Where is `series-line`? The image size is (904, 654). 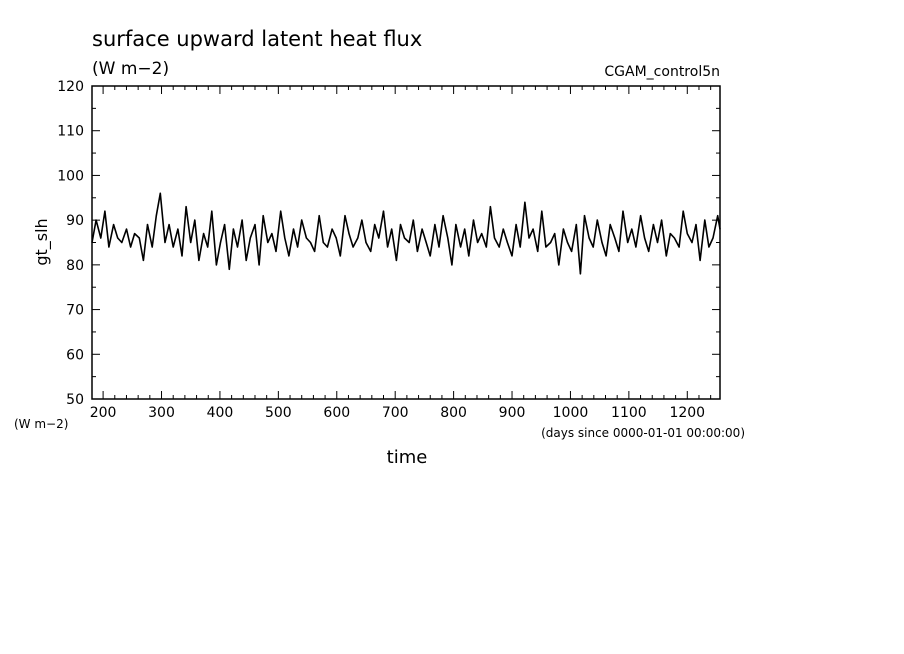 series-line is located at coordinates (406, 233).